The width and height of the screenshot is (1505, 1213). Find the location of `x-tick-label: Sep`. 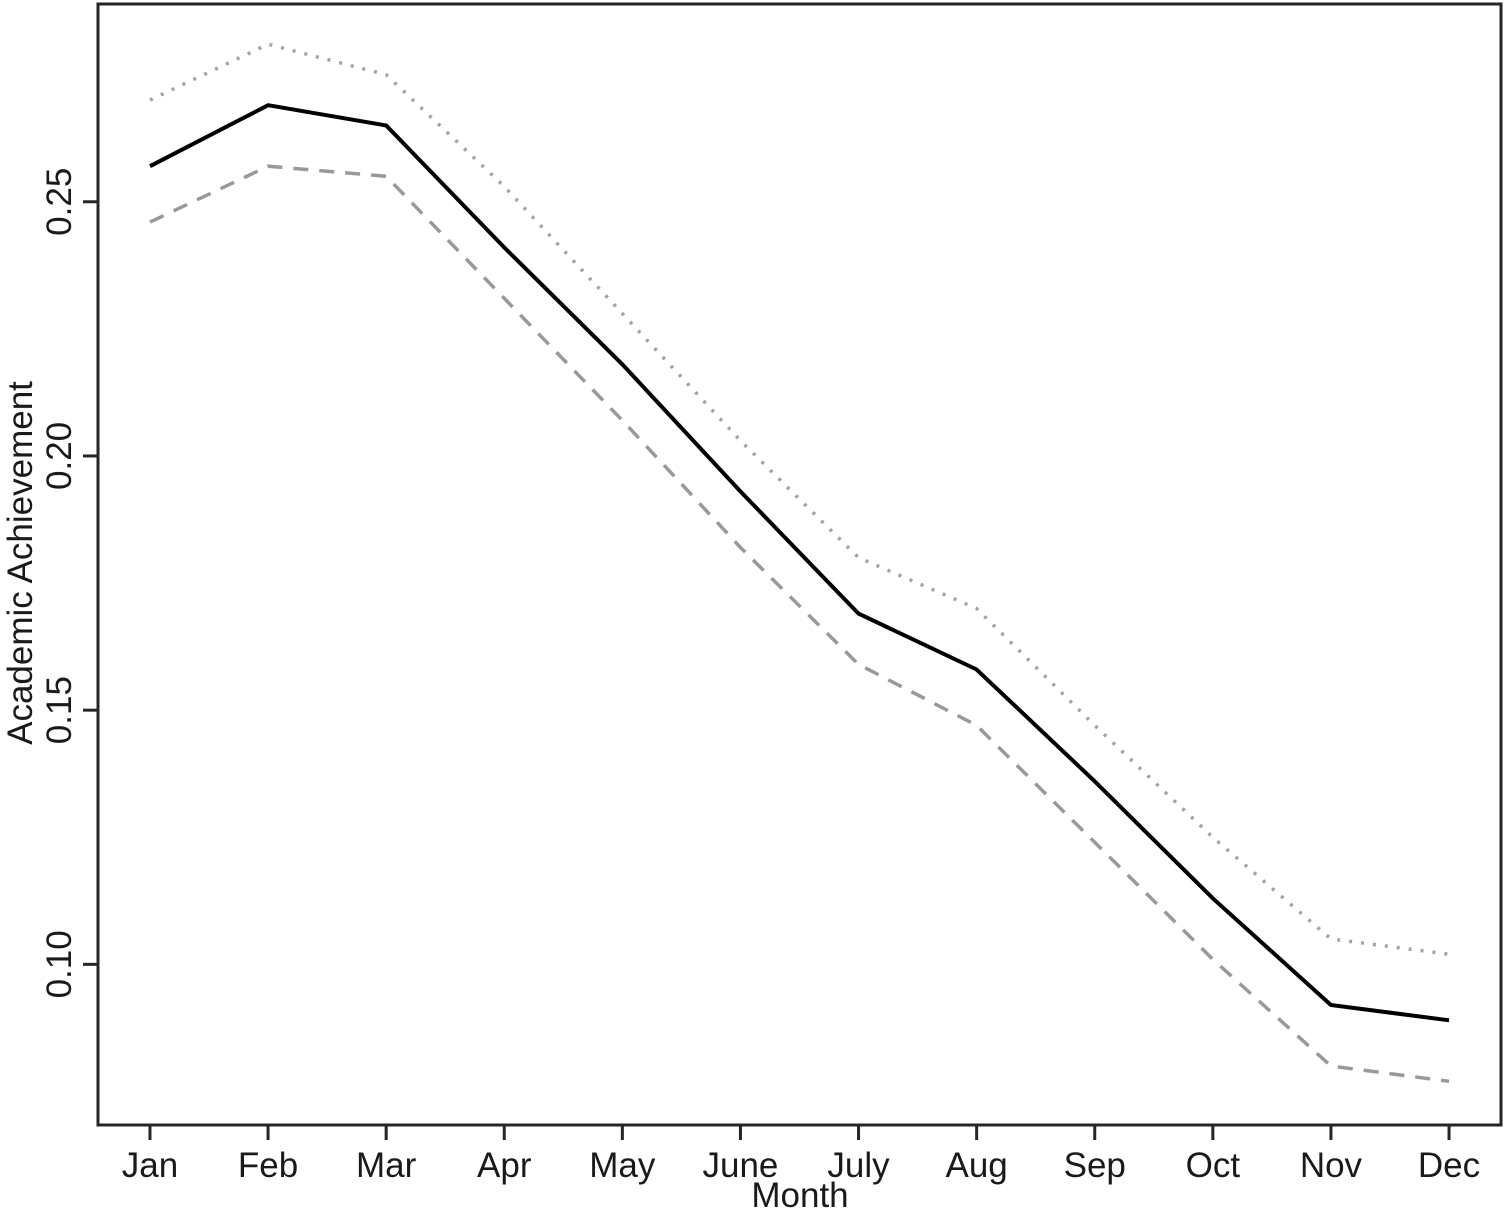

x-tick-label: Sep is located at coordinates (1095, 1165).